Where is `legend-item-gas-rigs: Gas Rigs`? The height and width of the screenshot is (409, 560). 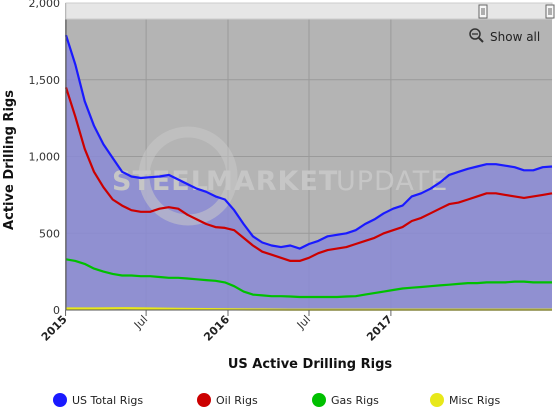 legend-item-gas-rigs: Gas Rigs is located at coordinates (345, 400).